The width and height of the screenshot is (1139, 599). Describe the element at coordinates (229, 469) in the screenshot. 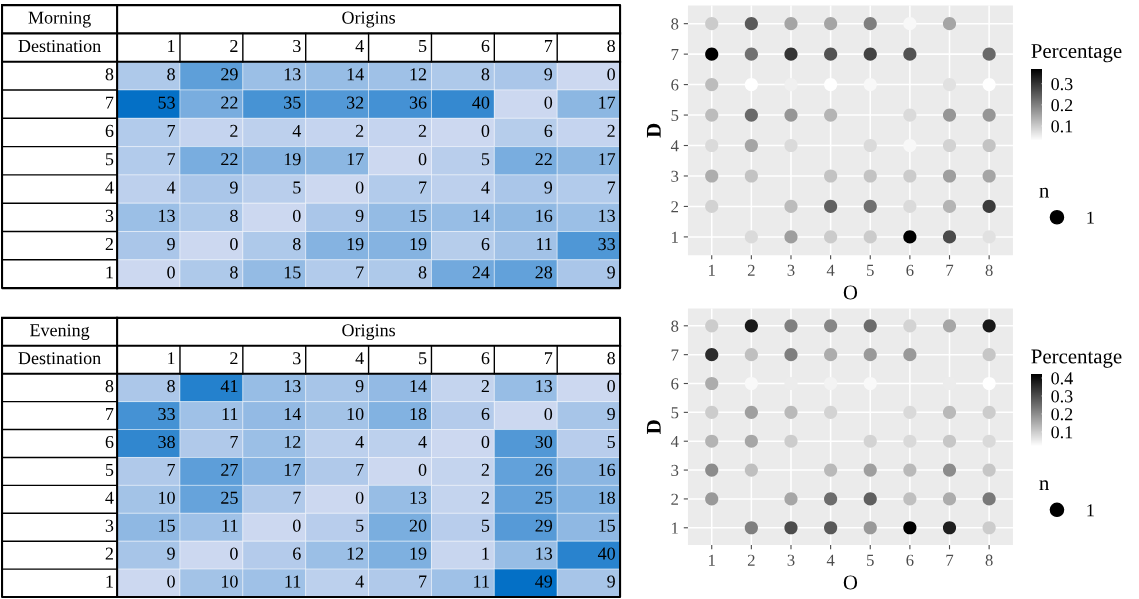

I see `data-label: 27` at that location.